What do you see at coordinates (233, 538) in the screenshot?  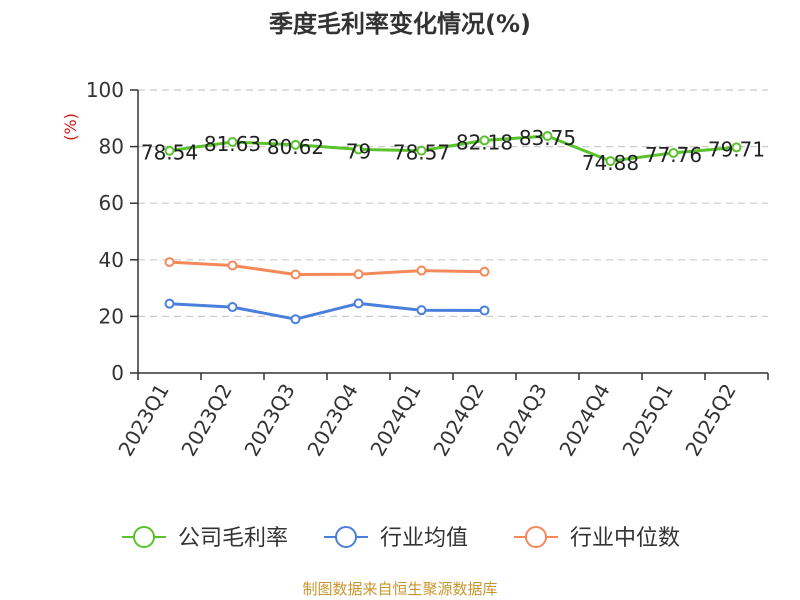 I see `legend-label: 公司毛利率` at bounding box center [233, 538].